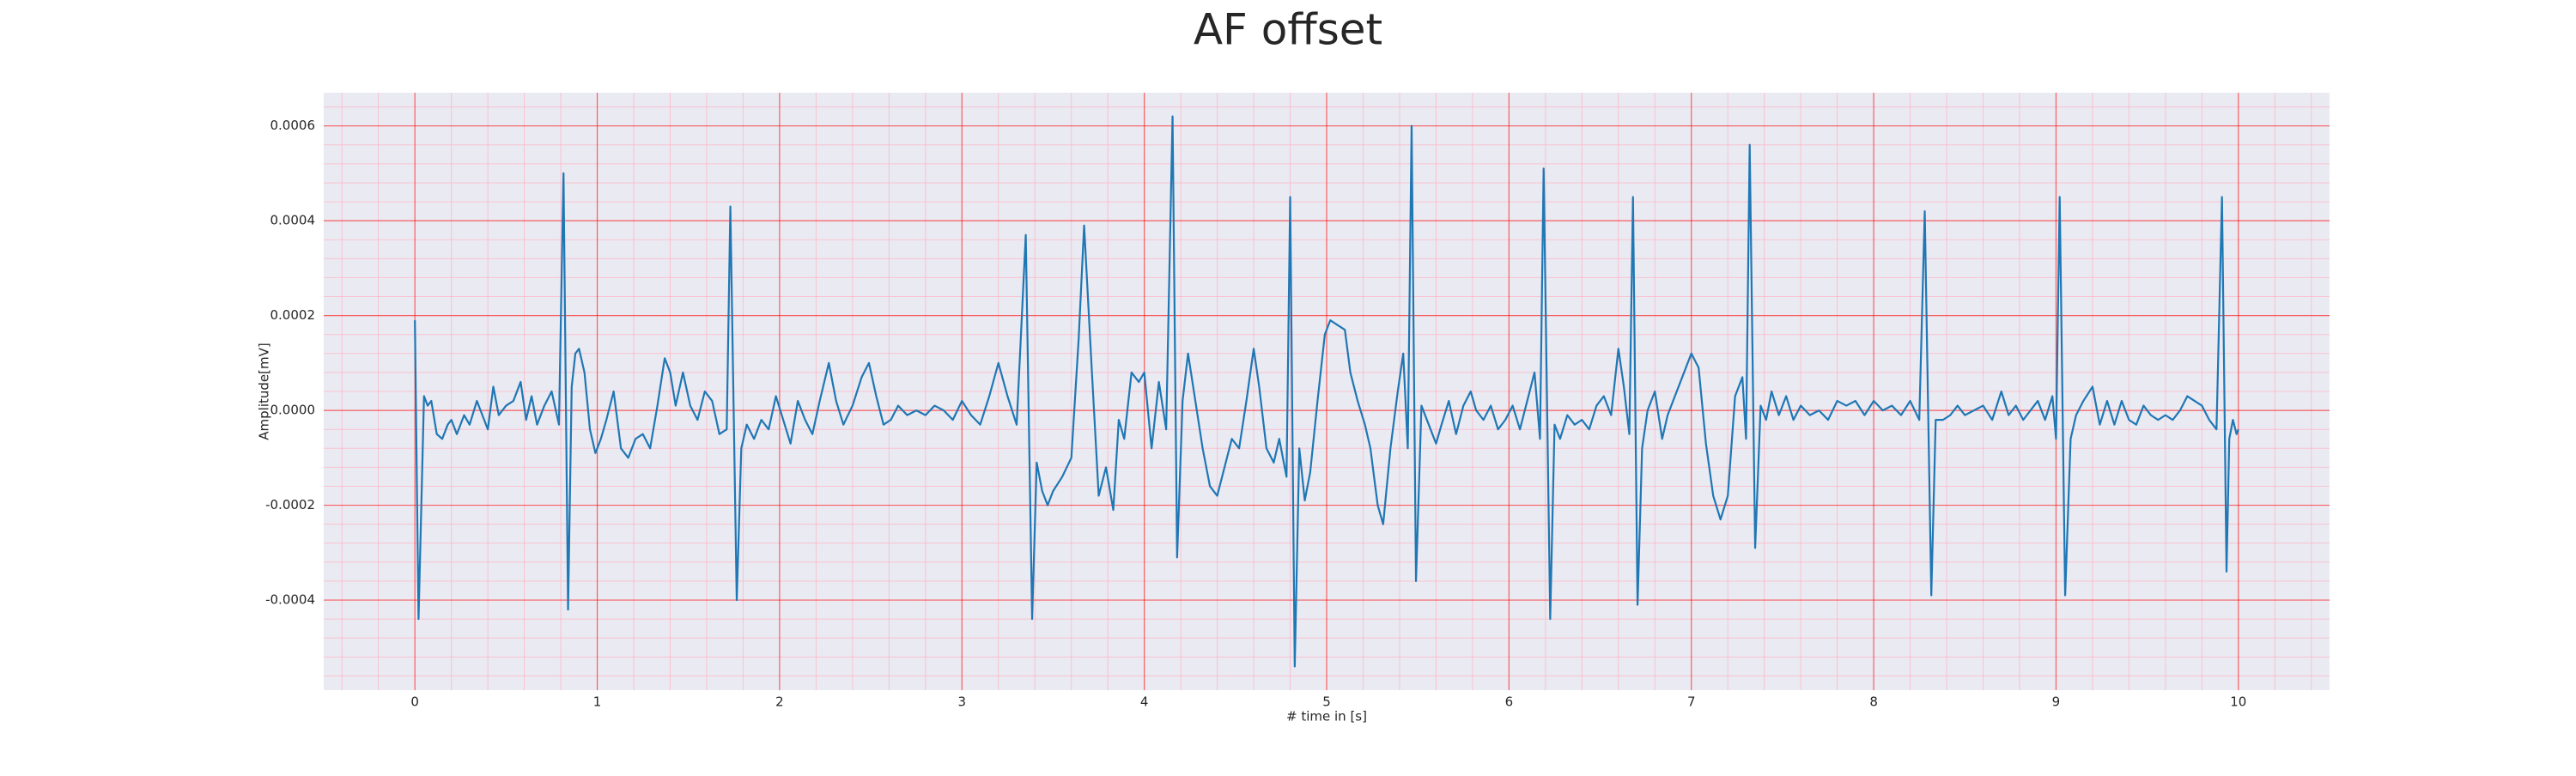 Image resolution: width=2576 pixels, height=776 pixels. Describe the element at coordinates (2238, 702) in the screenshot. I see `x-tick-label: 10` at that location.